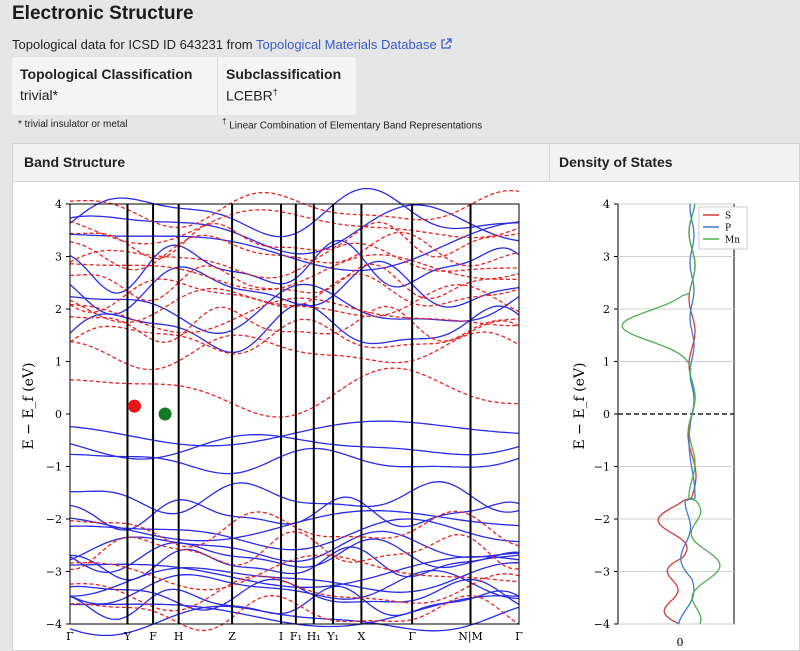 The height and width of the screenshot is (651, 800). Describe the element at coordinates (606, 204) in the screenshot. I see `dos-ytick-label: 4` at that location.